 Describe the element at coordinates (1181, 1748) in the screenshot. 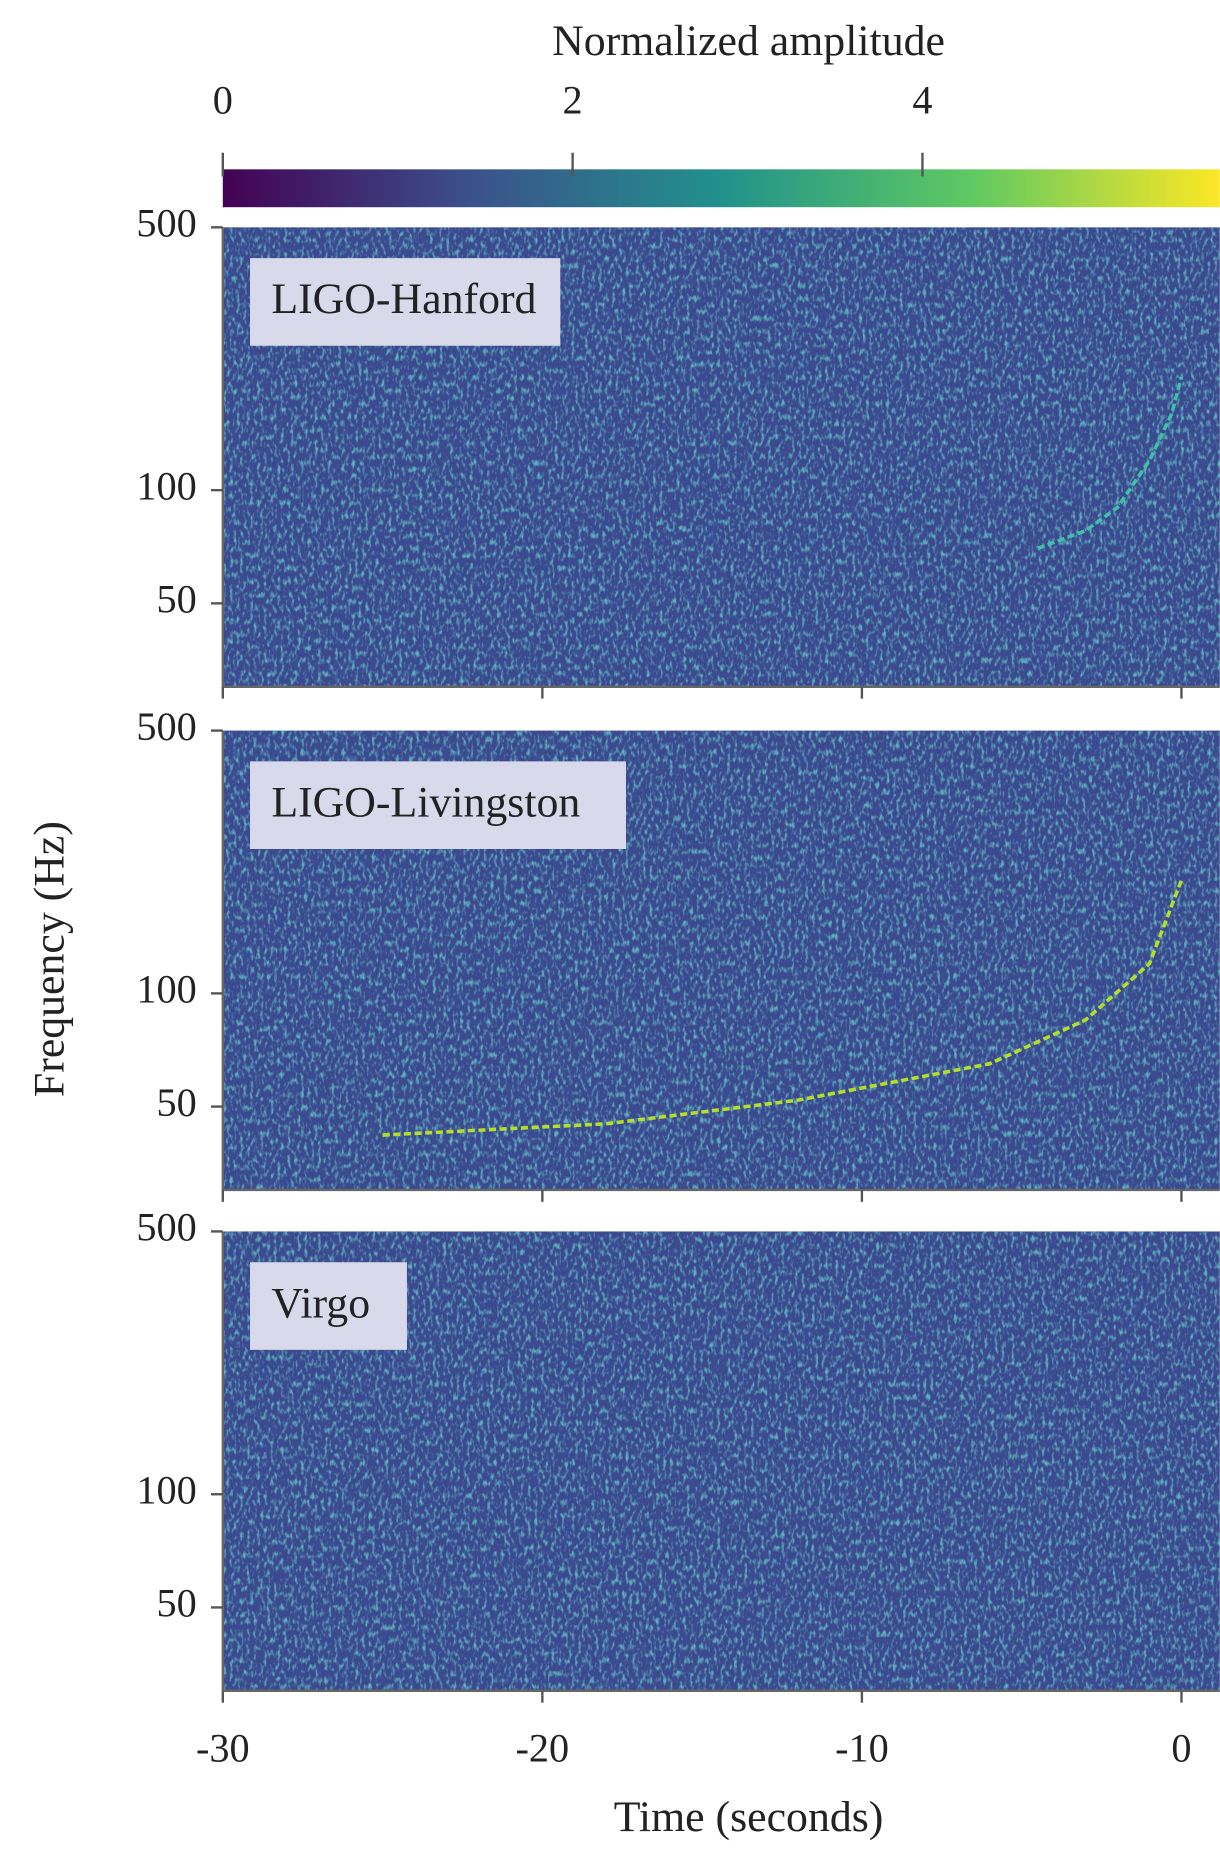

I see `x-tick-label: 0` at that location.